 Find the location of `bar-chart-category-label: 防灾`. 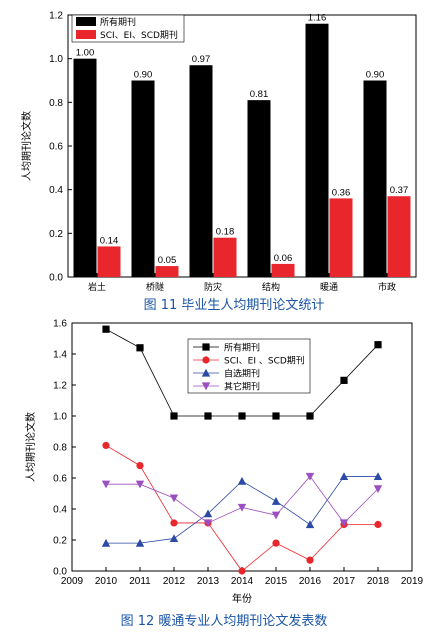

bar-chart-category-label: 防灾 is located at coordinates (213, 287).